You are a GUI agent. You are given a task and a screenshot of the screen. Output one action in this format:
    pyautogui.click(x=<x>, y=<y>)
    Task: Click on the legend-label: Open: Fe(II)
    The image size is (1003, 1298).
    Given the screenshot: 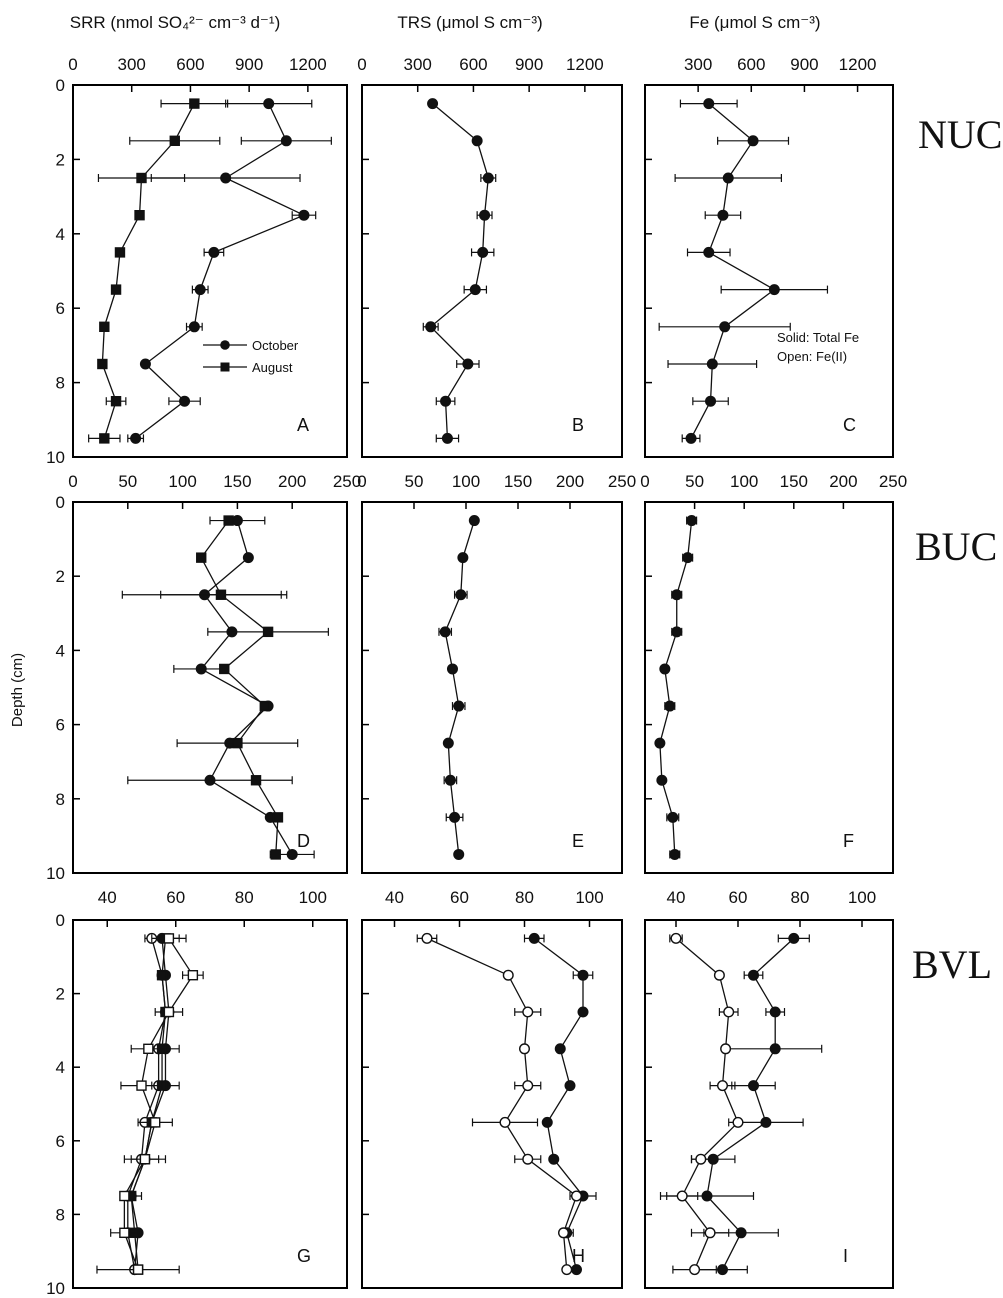 What is the action you would take?
    pyautogui.click(x=812, y=356)
    